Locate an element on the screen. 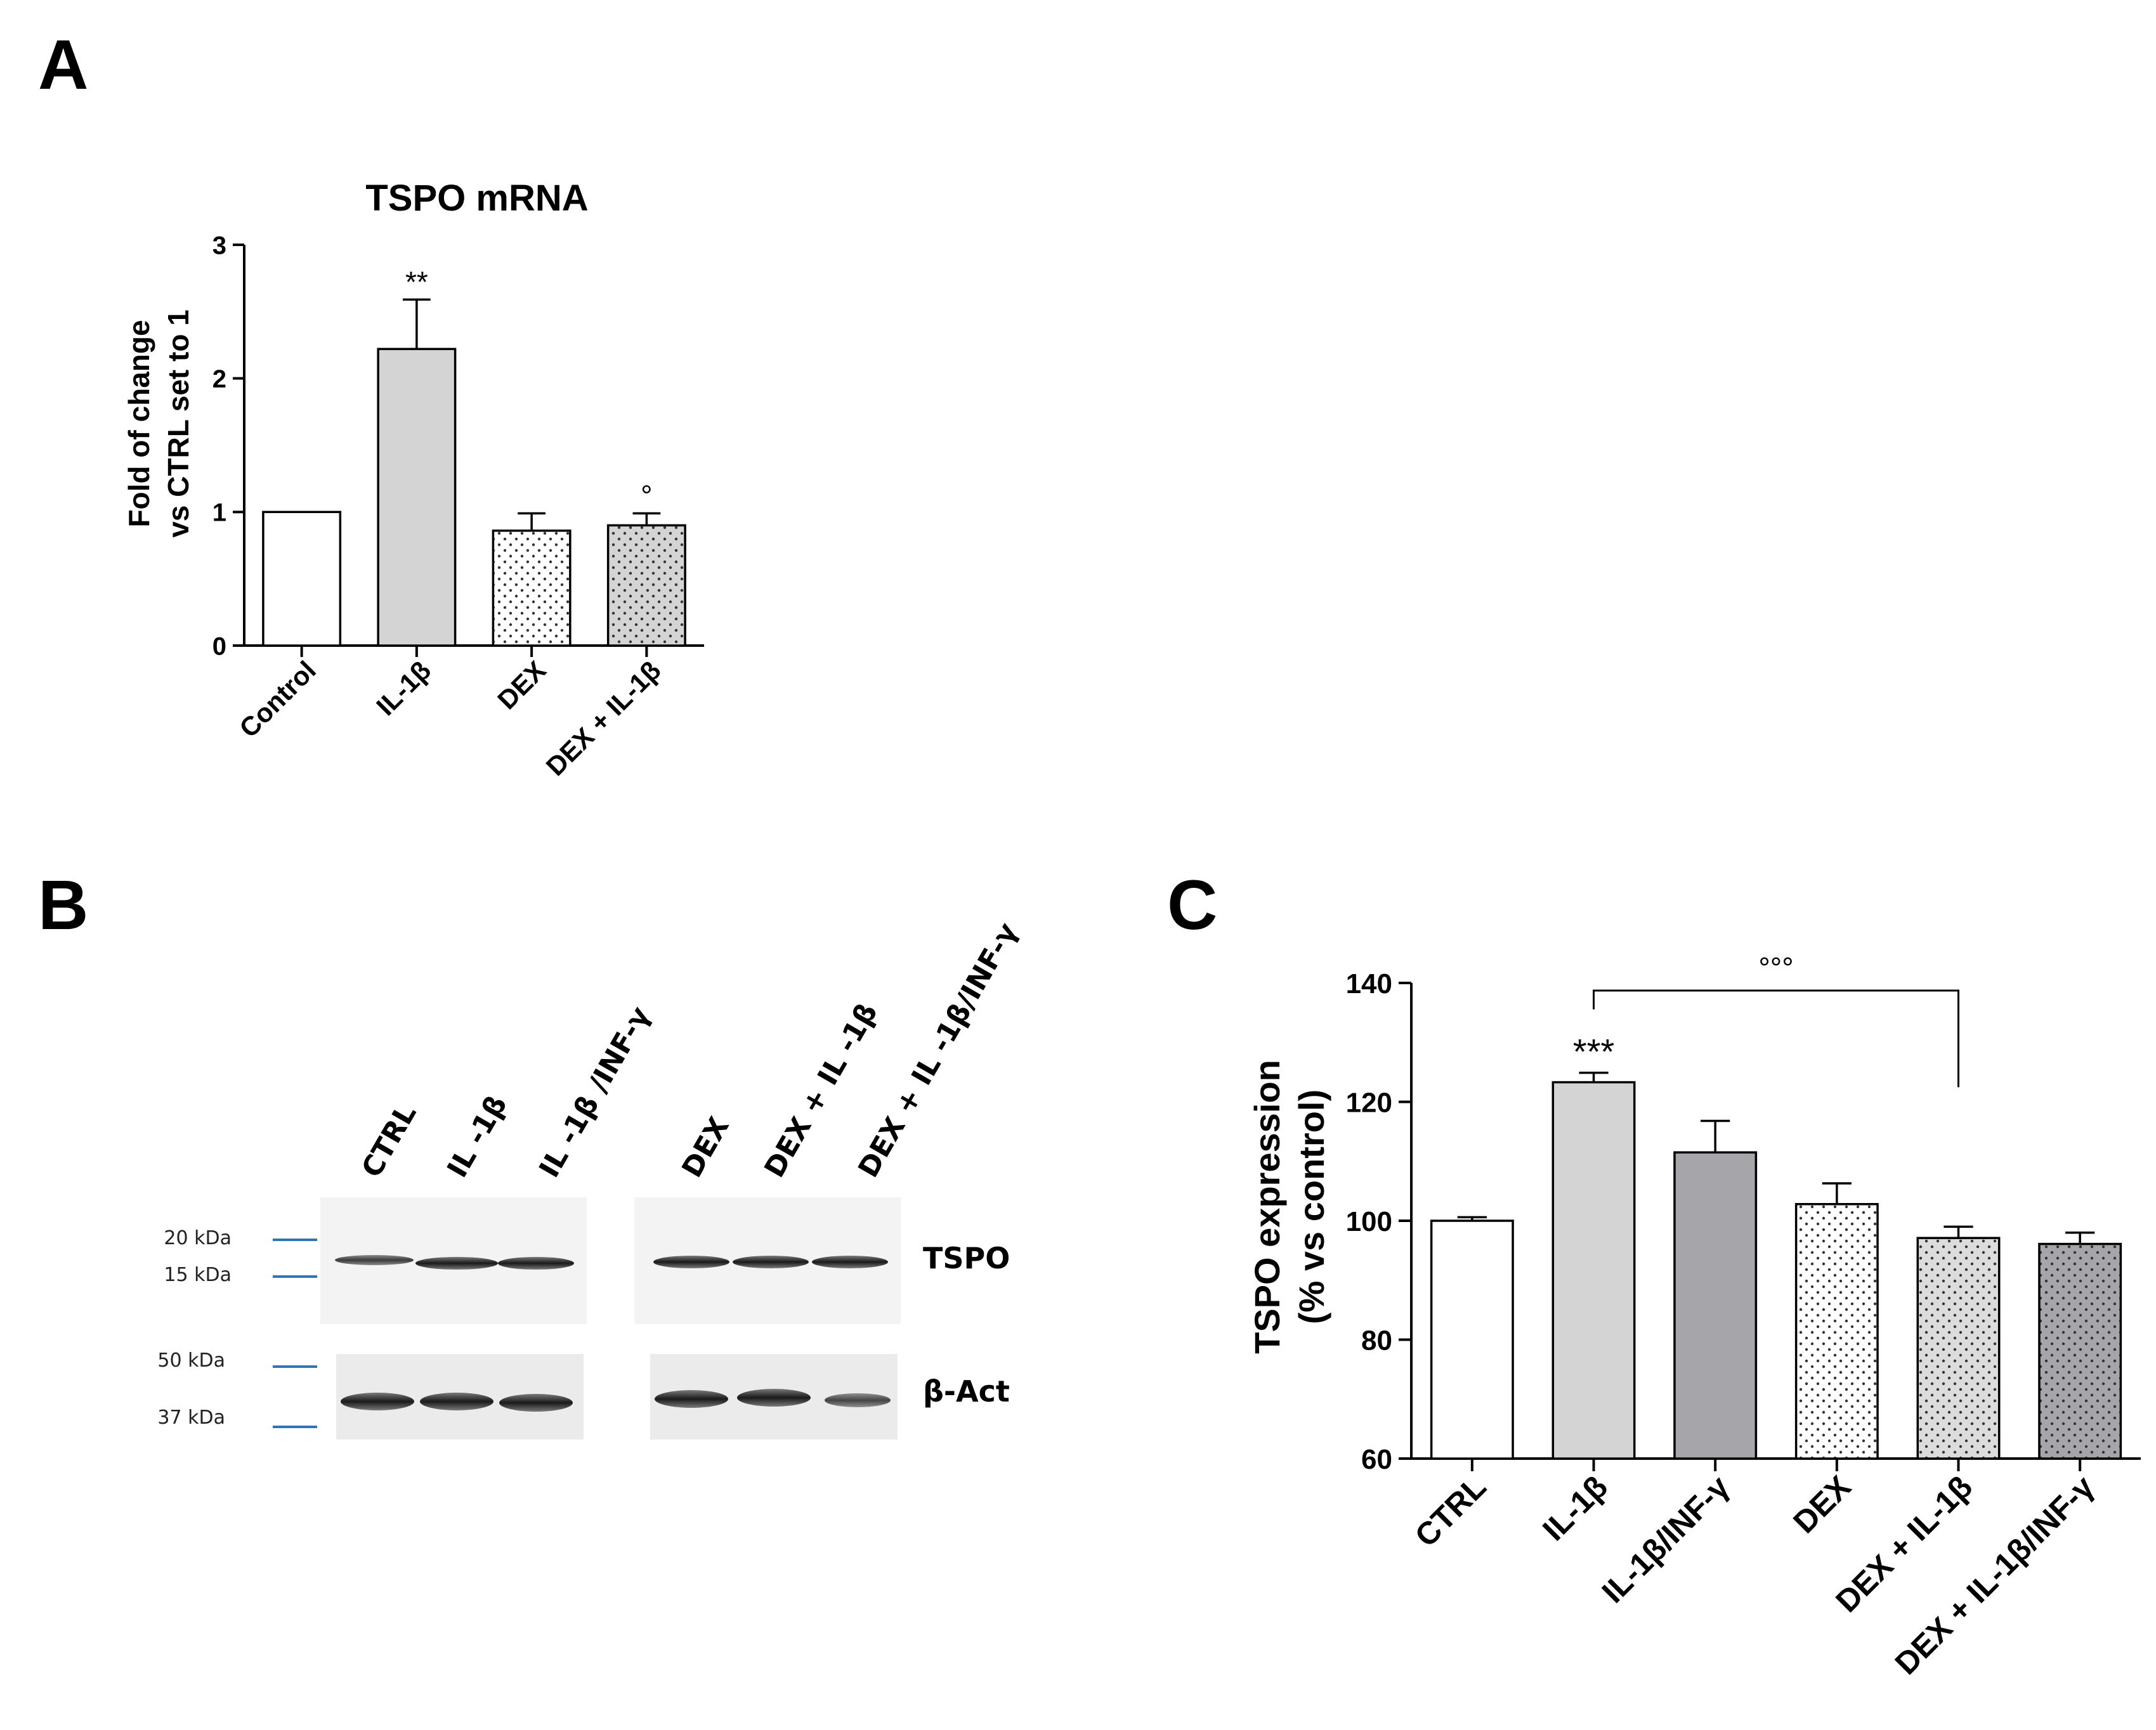 Image resolution: width=2156 pixels, height=1730 pixels. actin-band-label: β-Act is located at coordinates (966, 1391).